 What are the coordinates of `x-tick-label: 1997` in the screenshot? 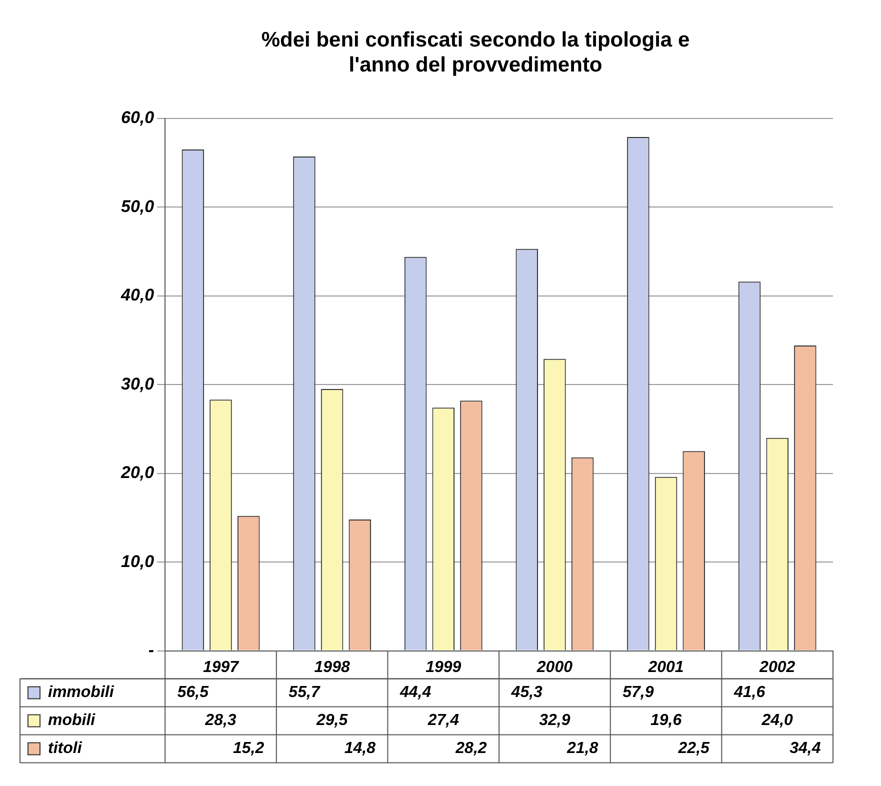 It's located at (221, 667).